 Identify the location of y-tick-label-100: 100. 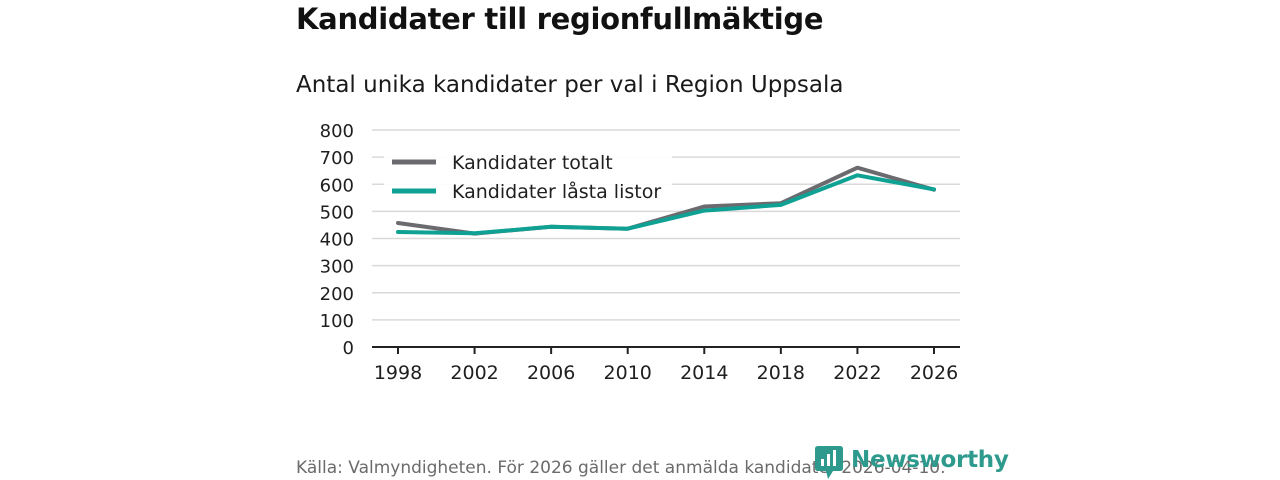
(337, 321).